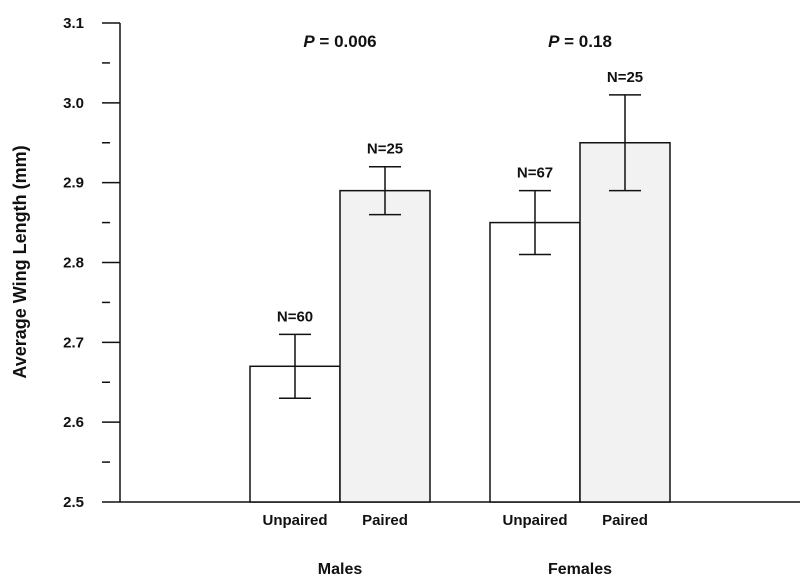  What do you see at coordinates (73, 263) in the screenshot?
I see `y-tick-label: 2.8` at bounding box center [73, 263].